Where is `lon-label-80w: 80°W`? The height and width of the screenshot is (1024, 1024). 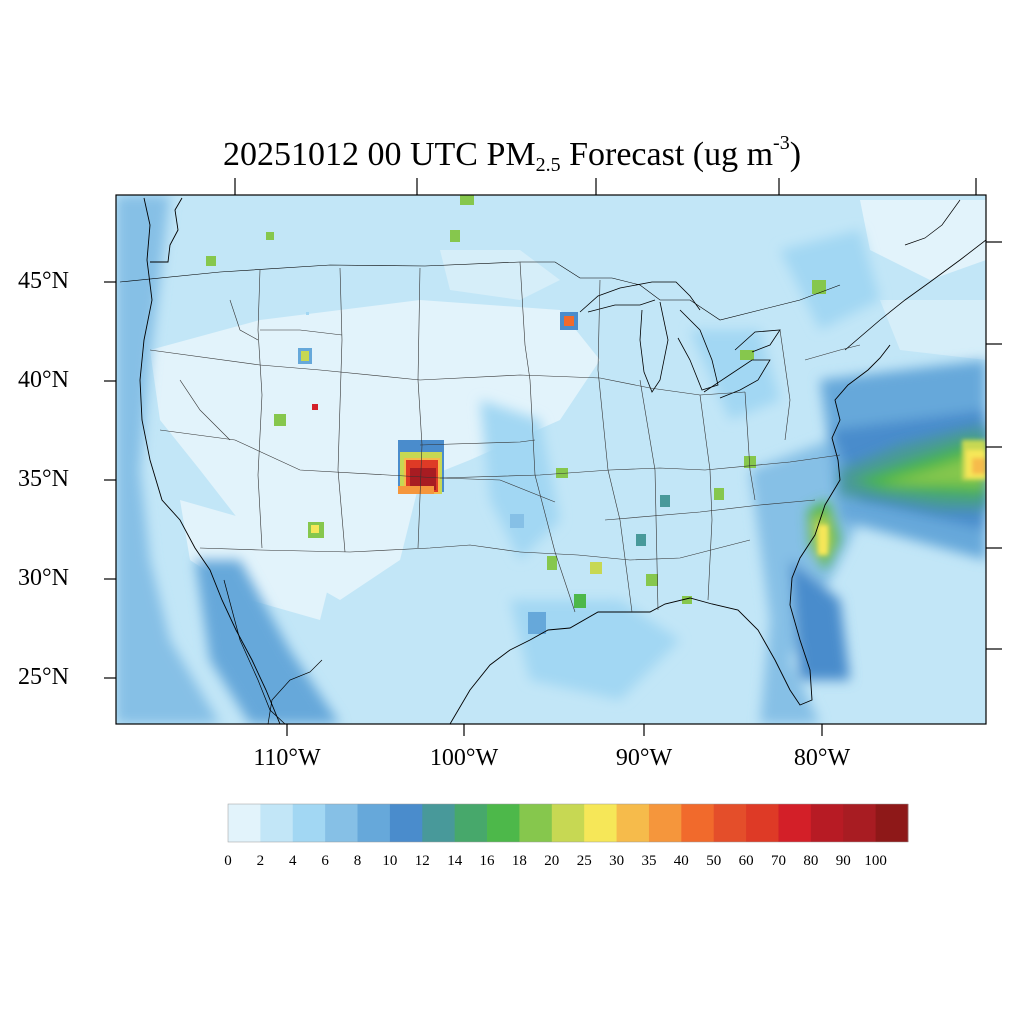
lon-label-80w: 80°W is located at coordinates (822, 758).